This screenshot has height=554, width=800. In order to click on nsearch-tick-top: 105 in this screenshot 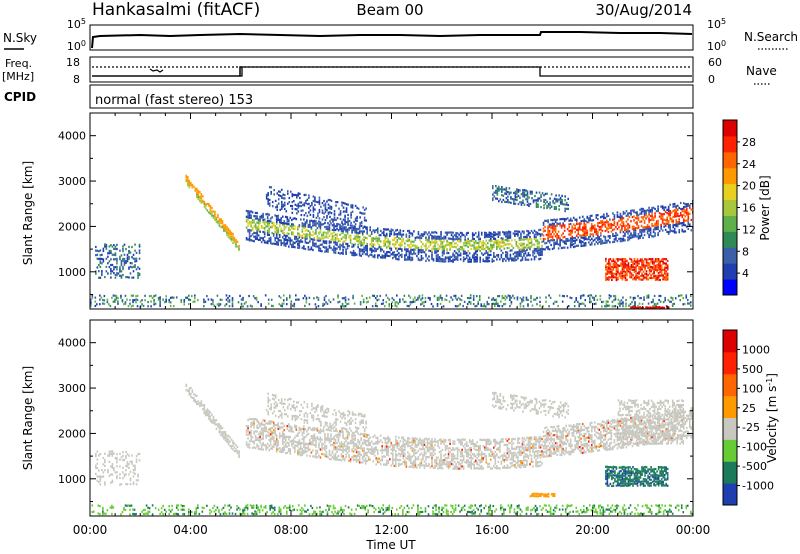, I will do `click(716, 24)`.